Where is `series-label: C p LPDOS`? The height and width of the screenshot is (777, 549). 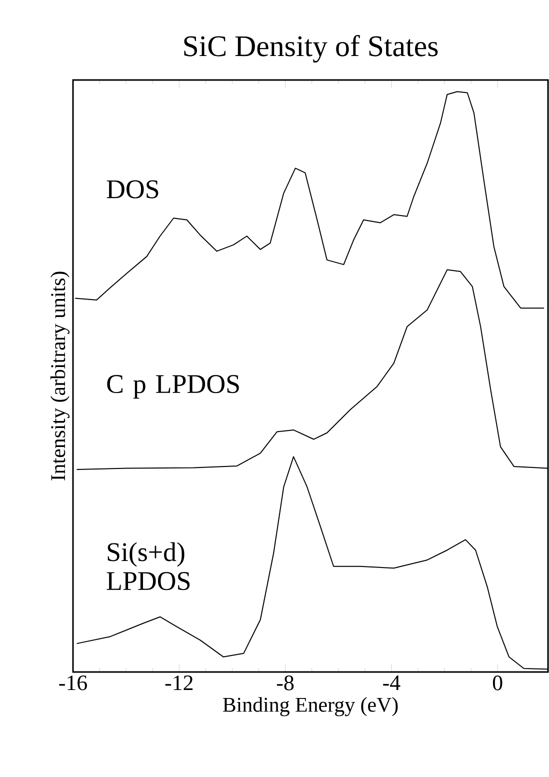 series-label: C p LPDOS is located at coordinates (173, 387).